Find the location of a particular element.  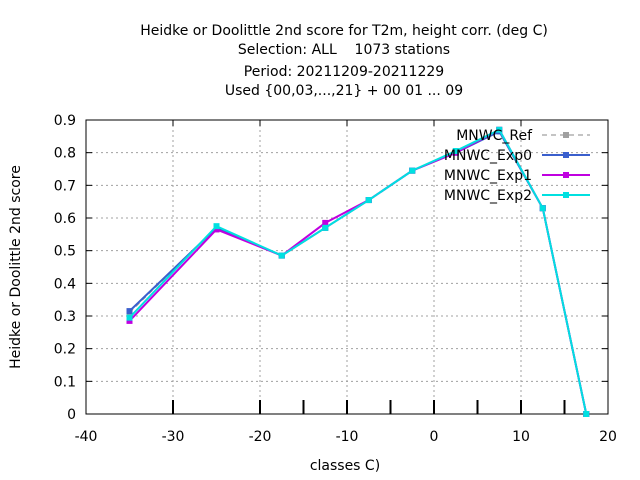

y-axis-label: Heidke or Doolittle 2nd score is located at coordinates (16, 267).